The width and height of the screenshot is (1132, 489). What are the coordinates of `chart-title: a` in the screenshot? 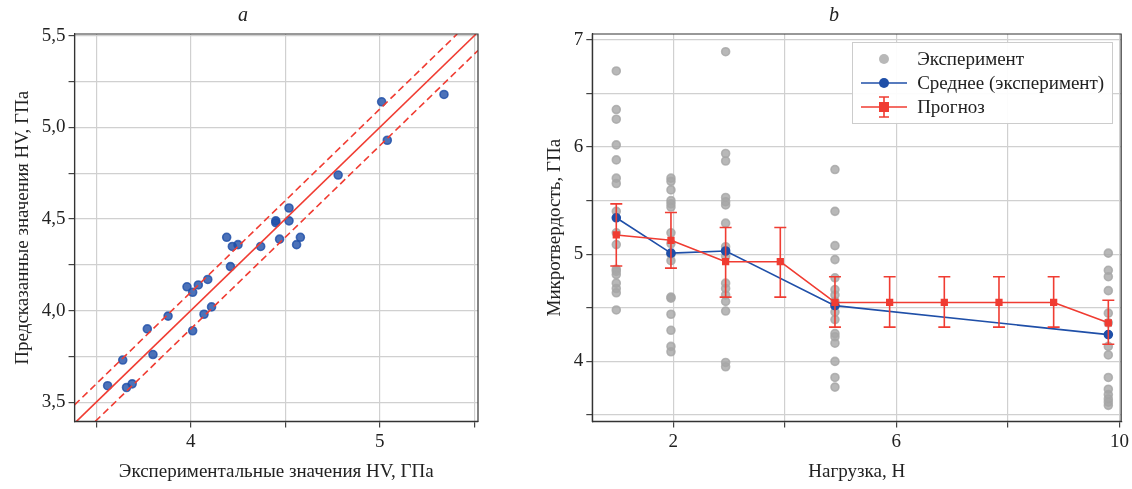 It's located at (243, 14).